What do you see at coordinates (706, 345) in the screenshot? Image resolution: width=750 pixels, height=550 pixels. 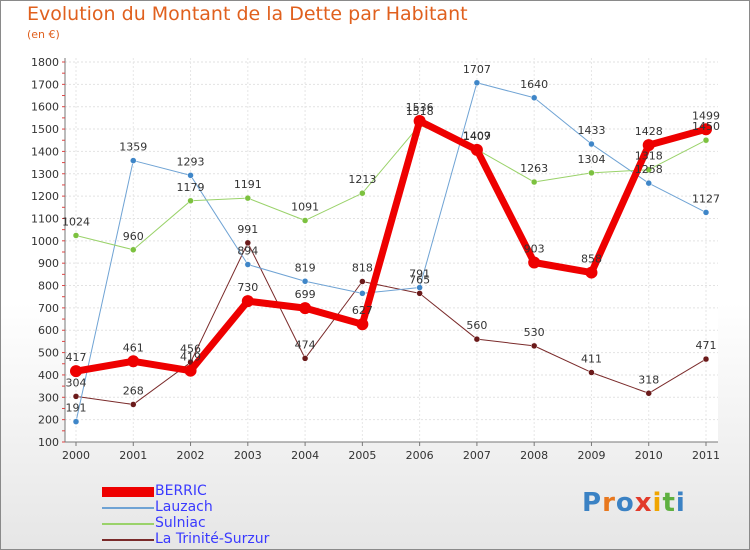 I see `data-label: 471` at bounding box center [706, 345].